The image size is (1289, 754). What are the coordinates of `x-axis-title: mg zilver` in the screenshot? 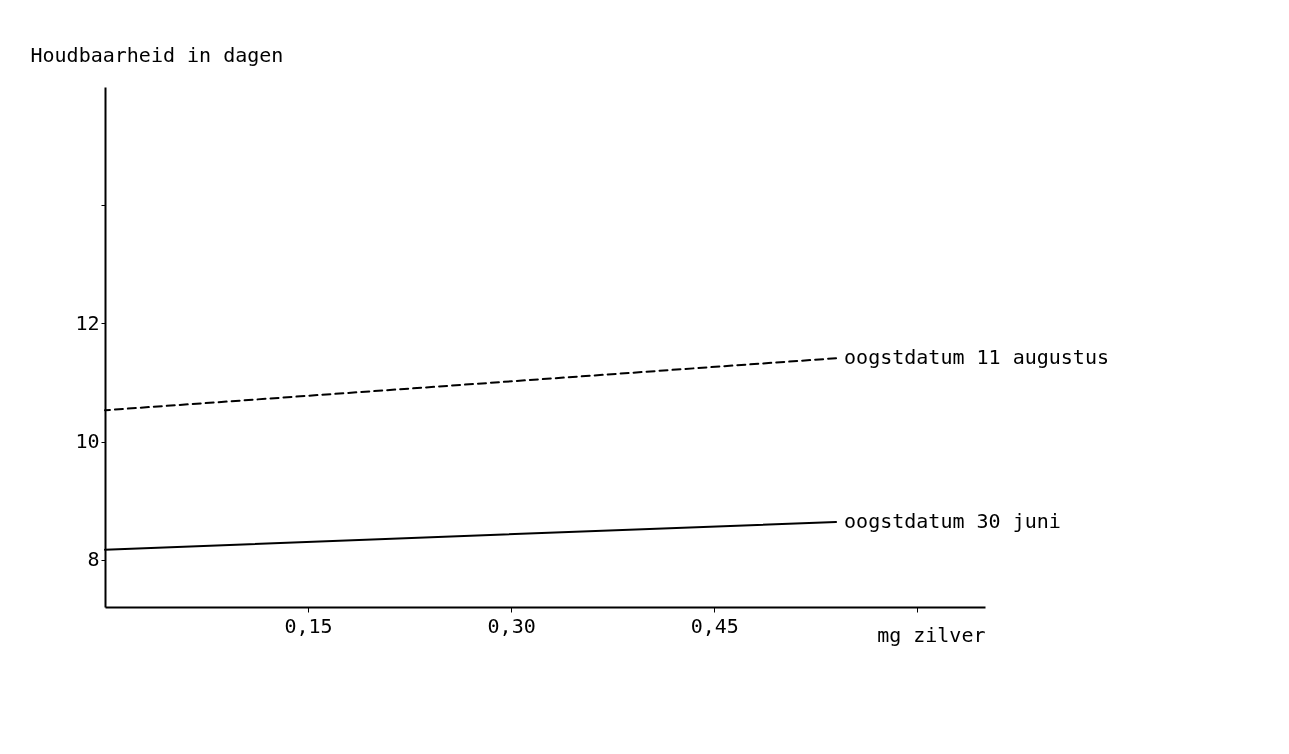 It's located at (931, 634).